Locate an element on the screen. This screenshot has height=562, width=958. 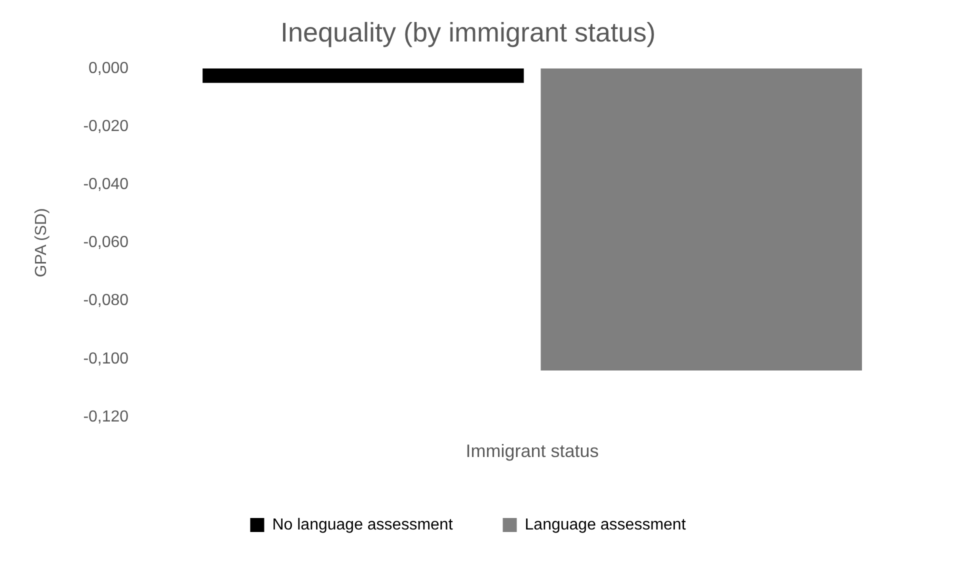
x-axis-title: Immigrant status is located at coordinates (532, 451).